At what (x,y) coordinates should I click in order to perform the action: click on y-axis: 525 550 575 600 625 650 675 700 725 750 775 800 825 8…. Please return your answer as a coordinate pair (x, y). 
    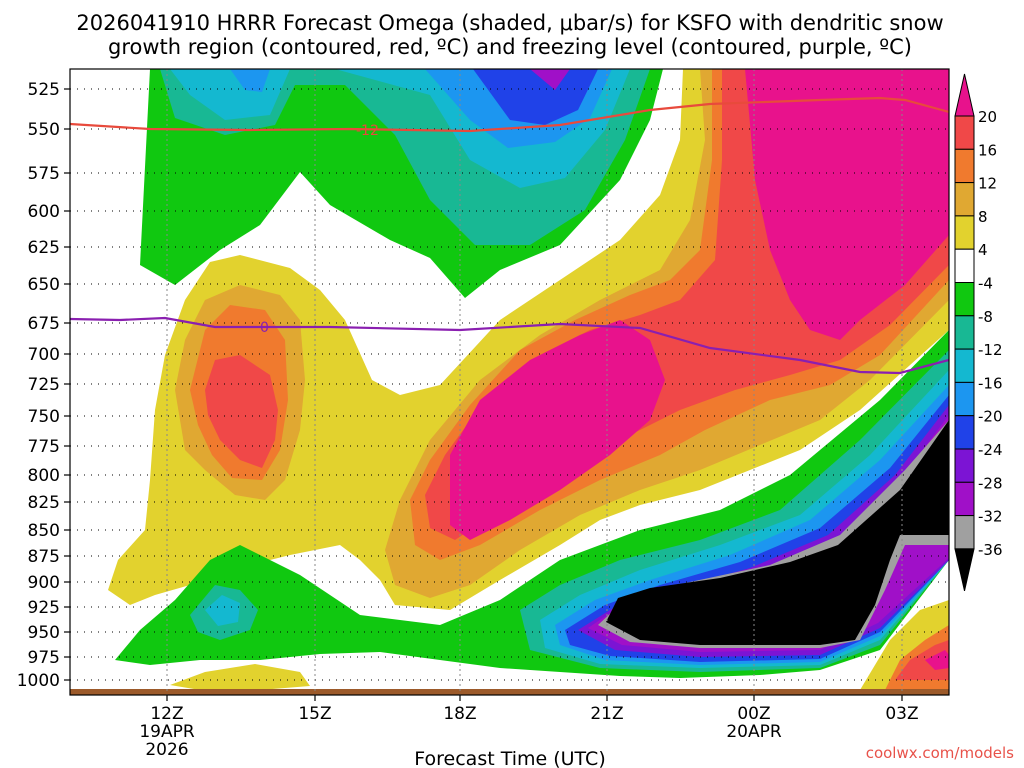
    Looking at the image, I should click on (43, 385).